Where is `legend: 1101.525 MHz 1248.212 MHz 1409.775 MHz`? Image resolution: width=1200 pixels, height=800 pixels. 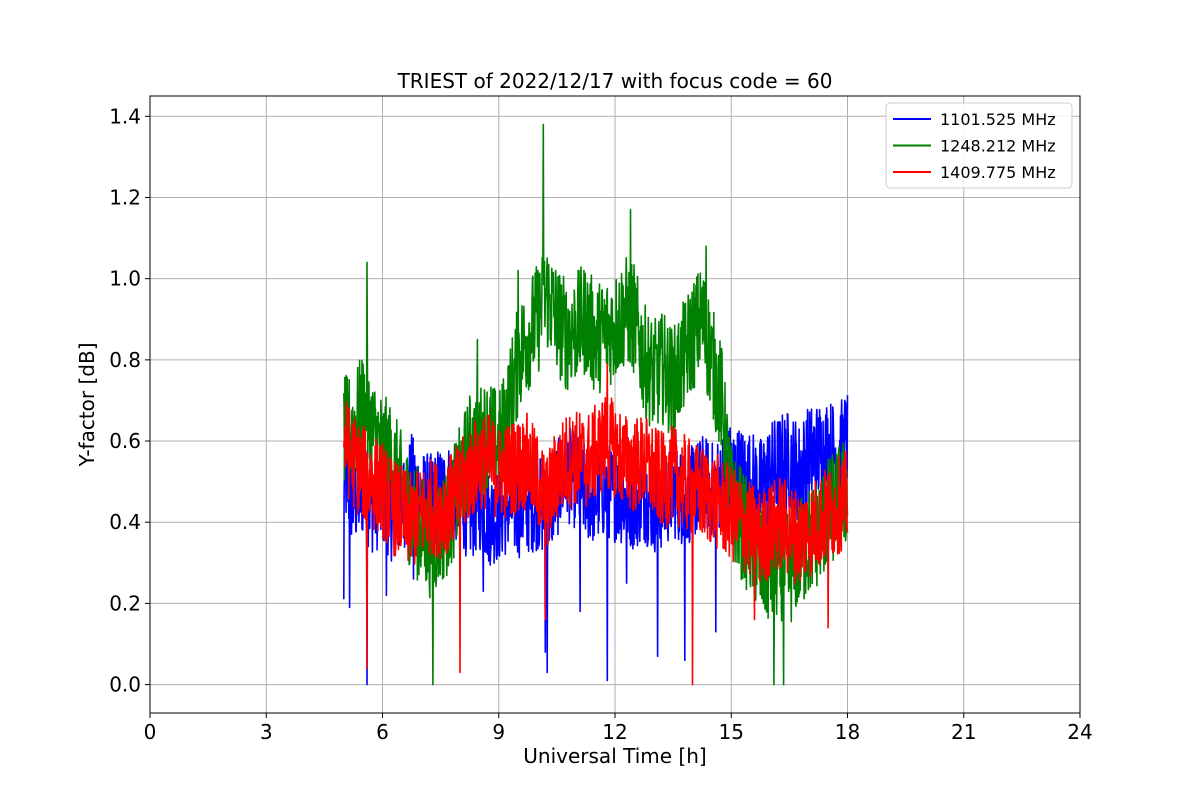
legend: 1101.525 MHz 1248.212 MHz 1409.775 MHz is located at coordinates (979, 145).